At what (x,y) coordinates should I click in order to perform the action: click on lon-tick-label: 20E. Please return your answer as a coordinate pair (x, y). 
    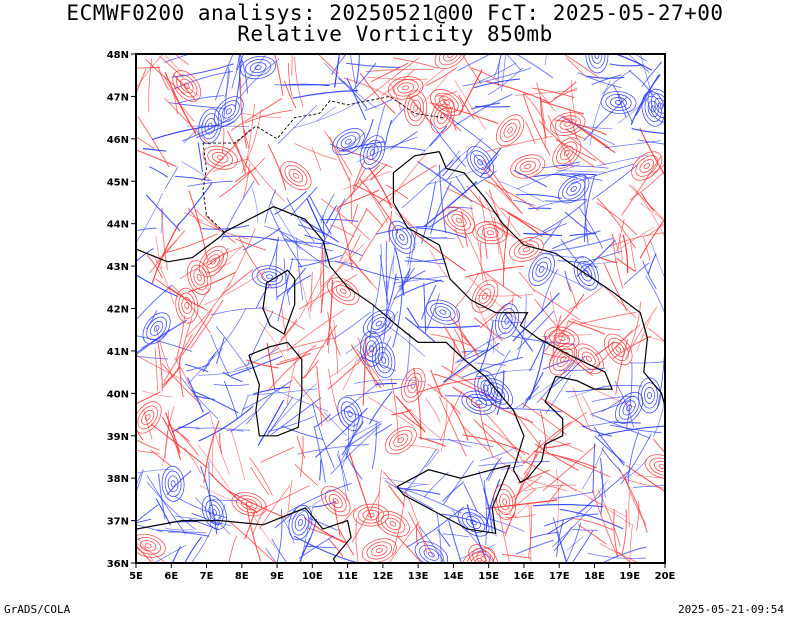
    Looking at the image, I should click on (665, 576).